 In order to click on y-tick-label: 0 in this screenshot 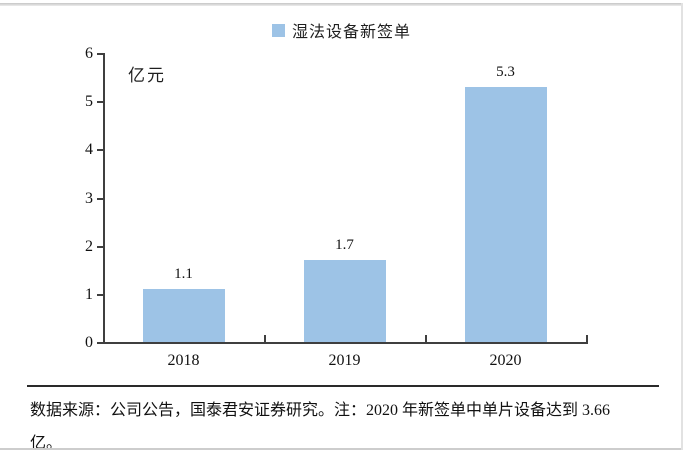, I will do `click(89, 342)`.